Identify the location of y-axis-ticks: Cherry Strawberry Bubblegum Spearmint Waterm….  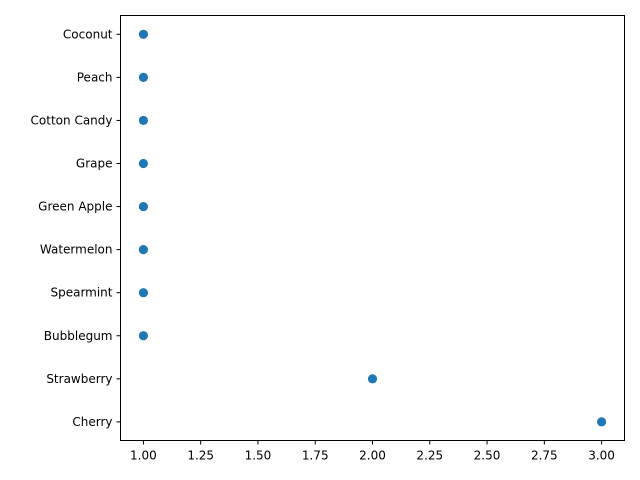
(76, 228).